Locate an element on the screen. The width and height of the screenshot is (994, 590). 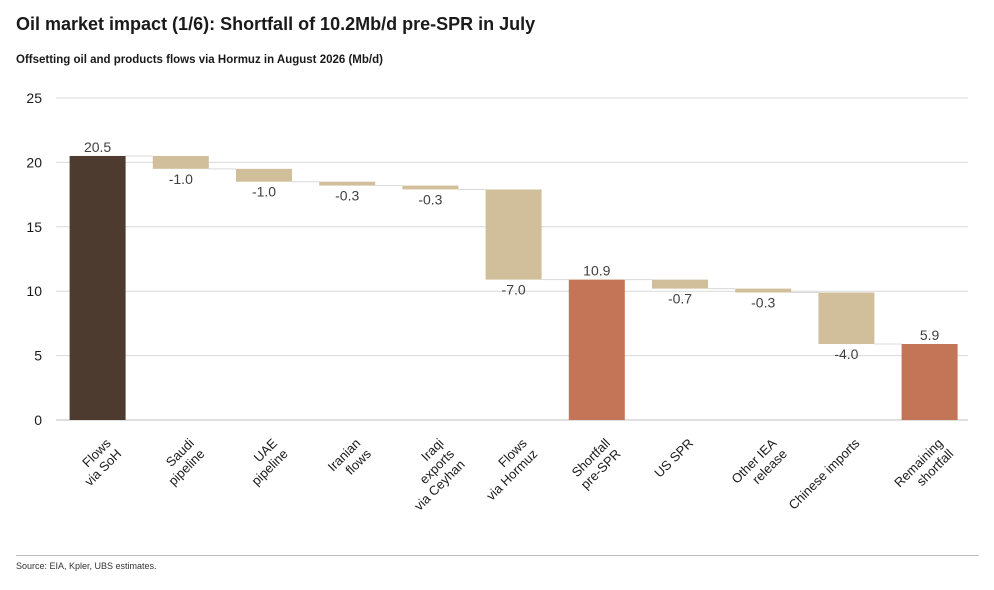
x-tick-label: US SPR is located at coordinates (673, 458).